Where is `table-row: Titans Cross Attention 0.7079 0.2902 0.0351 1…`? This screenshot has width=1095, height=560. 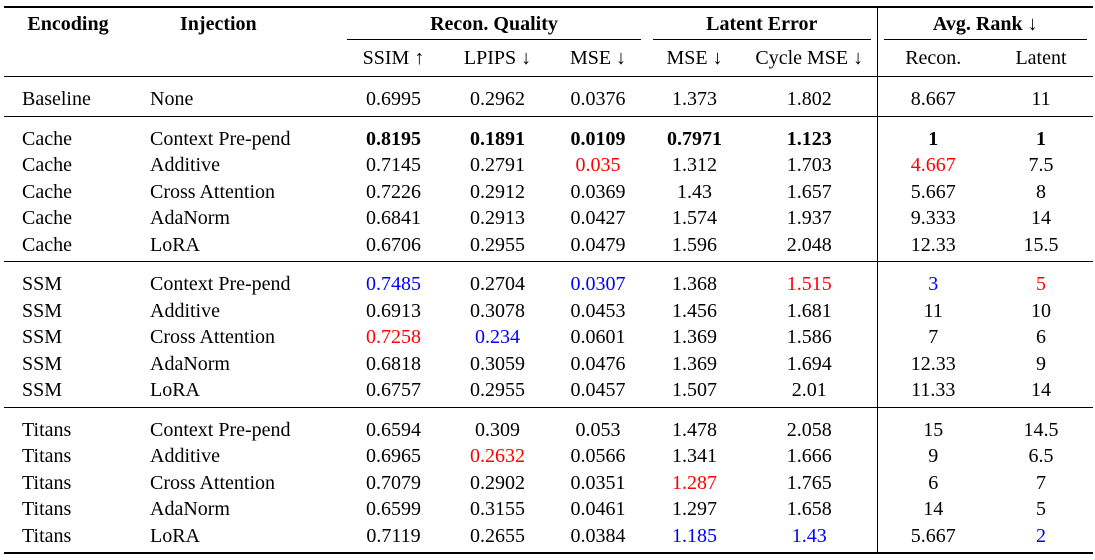
table-row: Titans Cross Attention 0.7079 0.2902 0.0351 1… is located at coordinates (548, 482).